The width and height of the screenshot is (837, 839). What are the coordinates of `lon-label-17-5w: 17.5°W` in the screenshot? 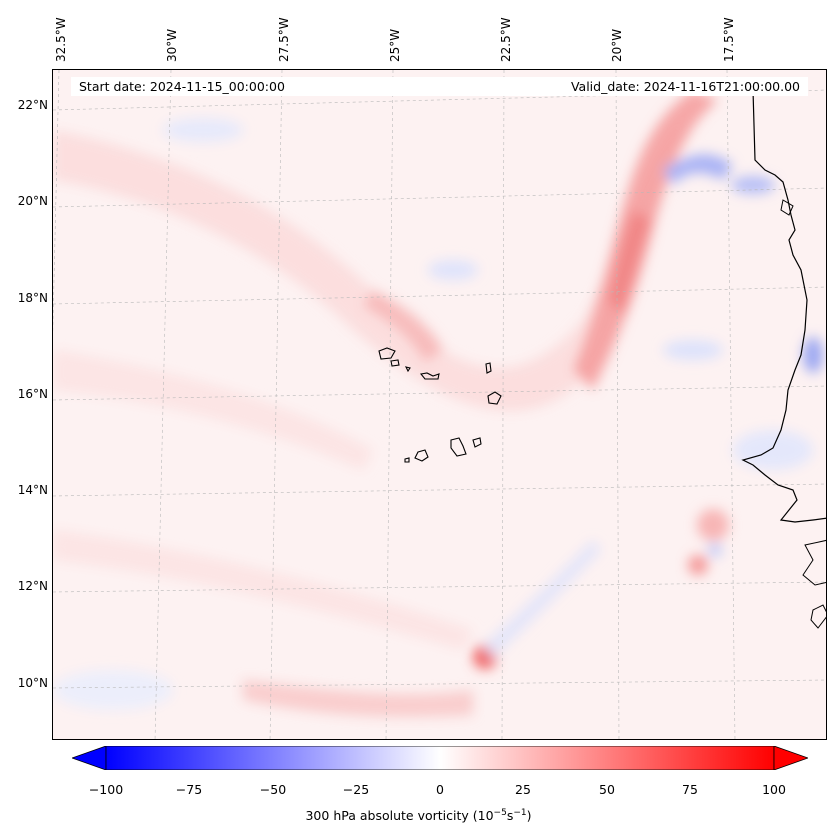 It's located at (729, 39).